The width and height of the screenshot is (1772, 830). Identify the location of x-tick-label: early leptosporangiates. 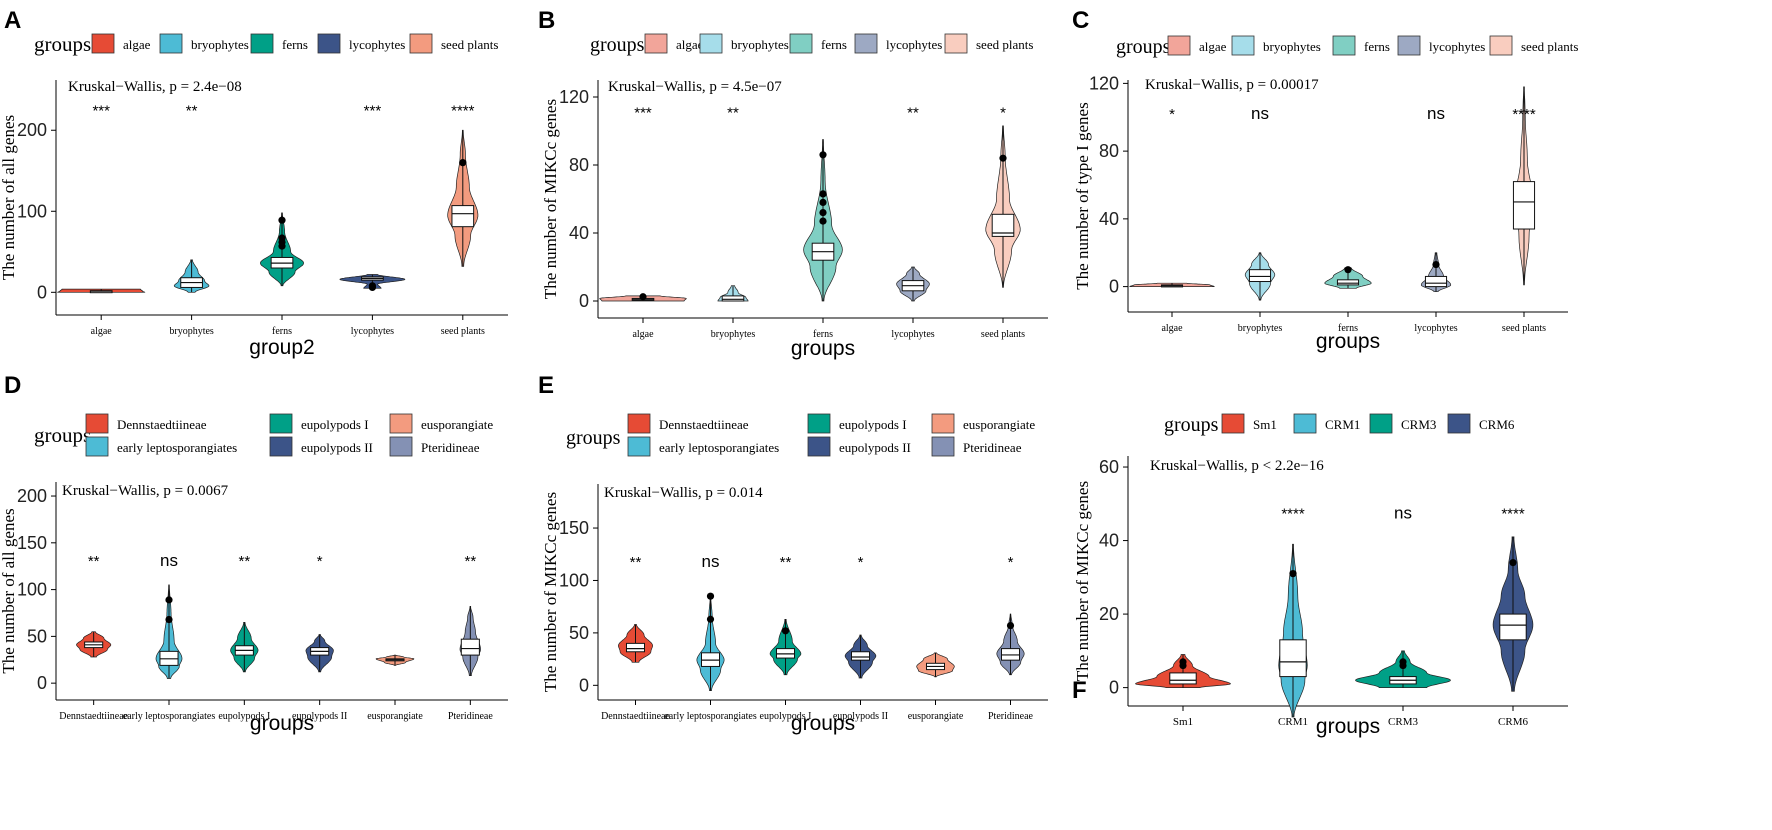
(169, 716).